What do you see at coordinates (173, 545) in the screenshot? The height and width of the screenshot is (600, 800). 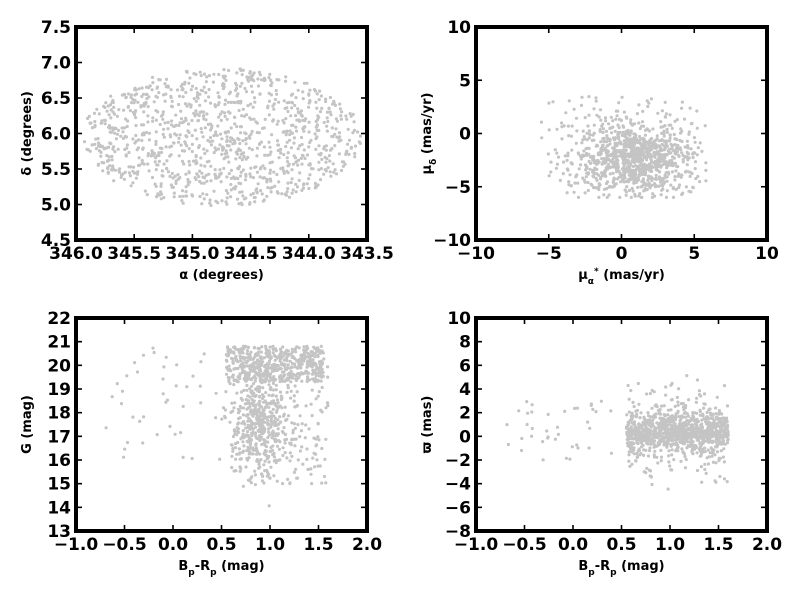 I see `x-tick-label: 0.0` at bounding box center [173, 545].